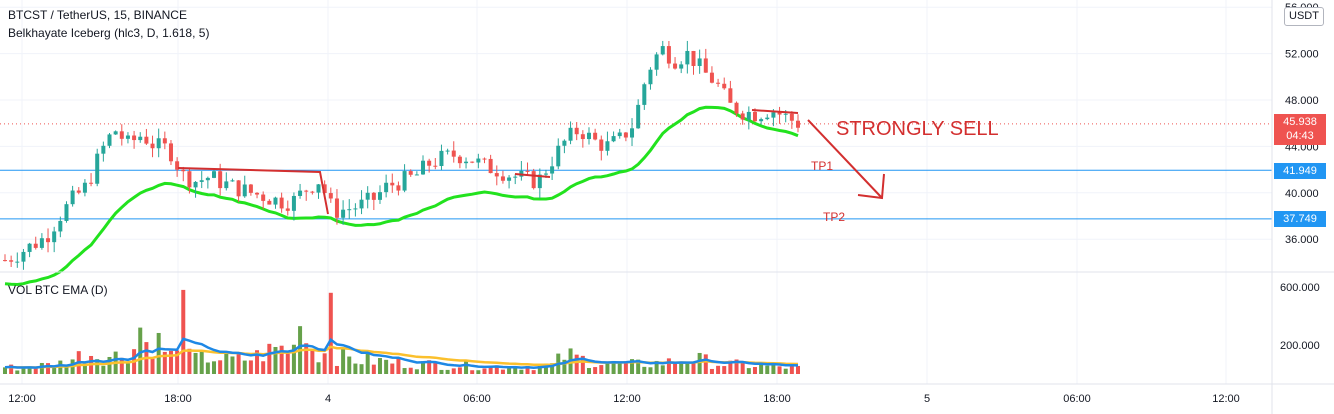 The width and height of the screenshot is (1334, 414). I want to click on sell-arrow-head, so click(871, 186).